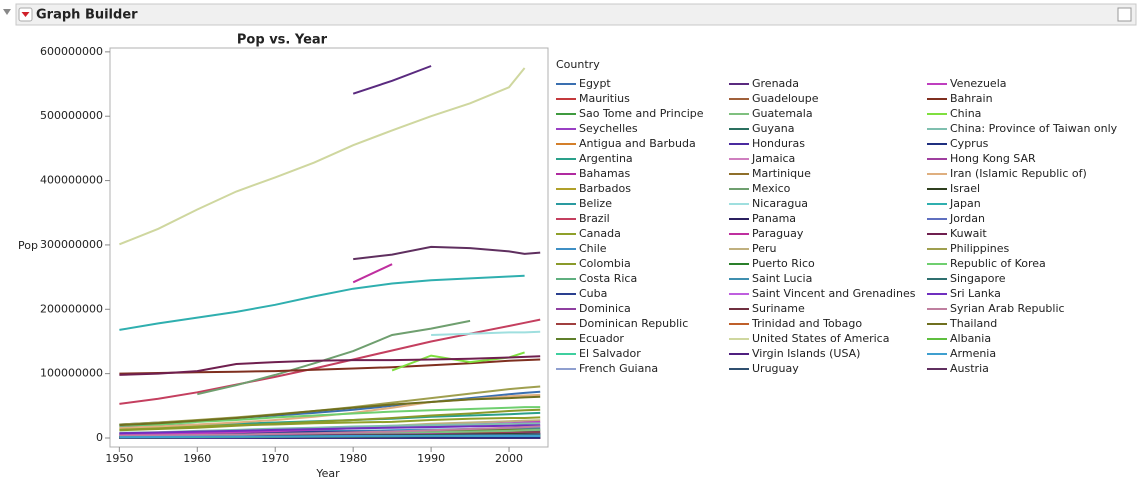  Describe the element at coordinates (778, 233) in the screenshot. I see `legend-label: Paraguay` at that location.